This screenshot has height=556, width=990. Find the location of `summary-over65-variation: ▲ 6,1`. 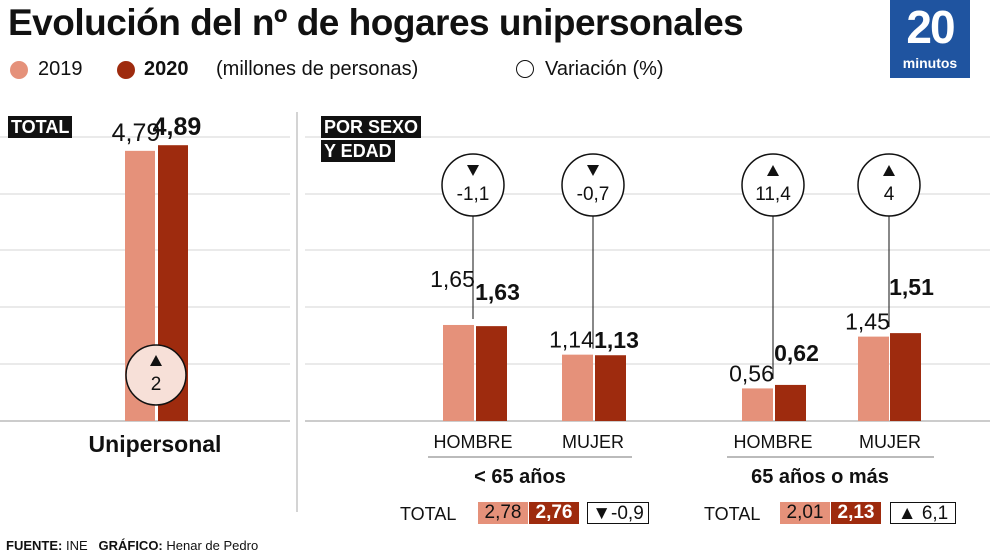

summary-over65-variation: ▲ 6,1 is located at coordinates (923, 513).